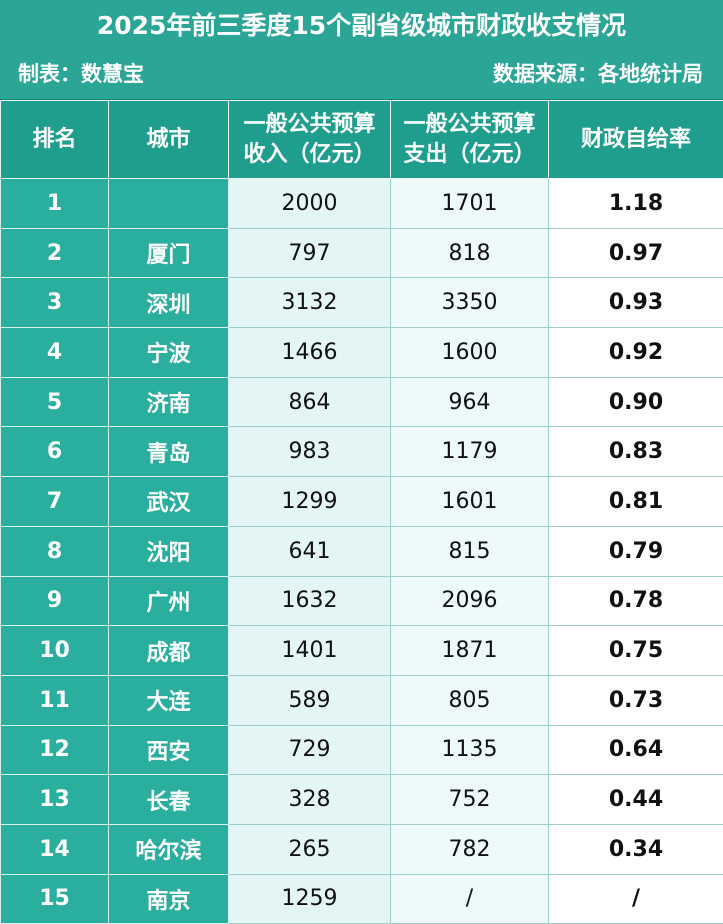  Describe the element at coordinates (54, 650) in the screenshot. I see `table-cell: 10` at that location.